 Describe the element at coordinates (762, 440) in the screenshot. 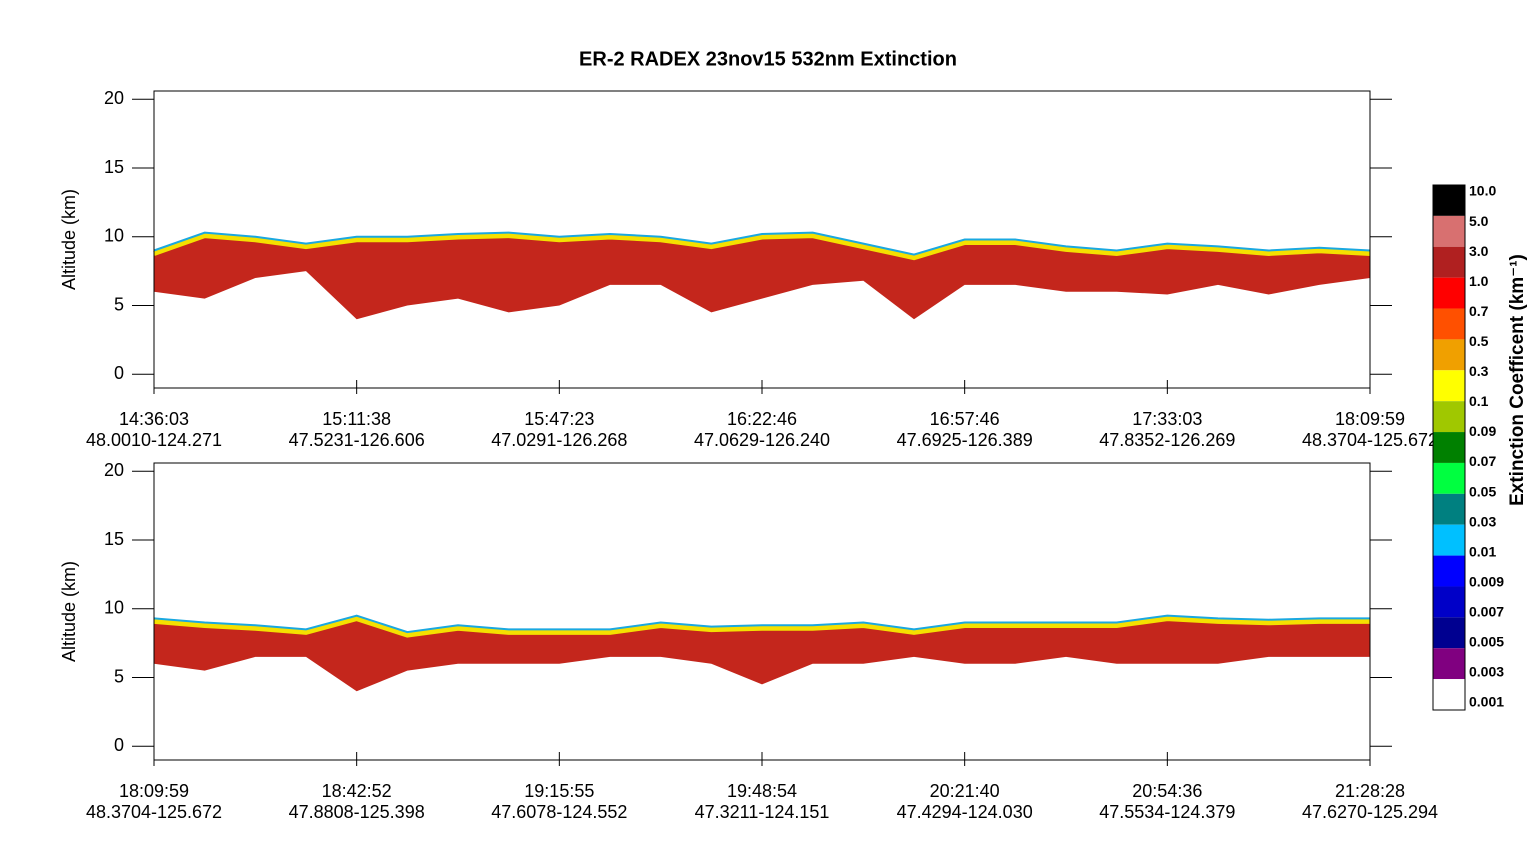

I see `x-location-label: 47.0629-126.240` at that location.